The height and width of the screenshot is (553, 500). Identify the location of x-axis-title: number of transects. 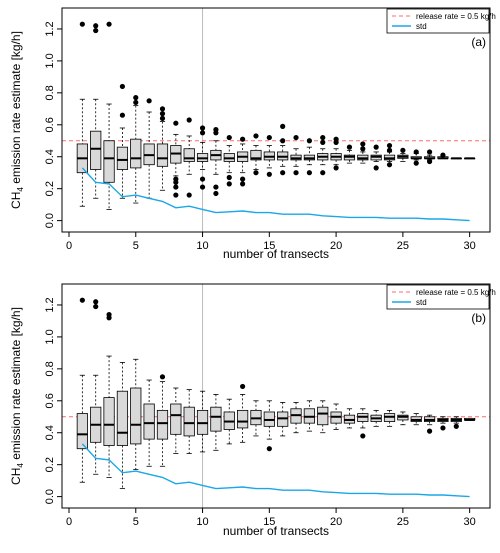
(276, 254).